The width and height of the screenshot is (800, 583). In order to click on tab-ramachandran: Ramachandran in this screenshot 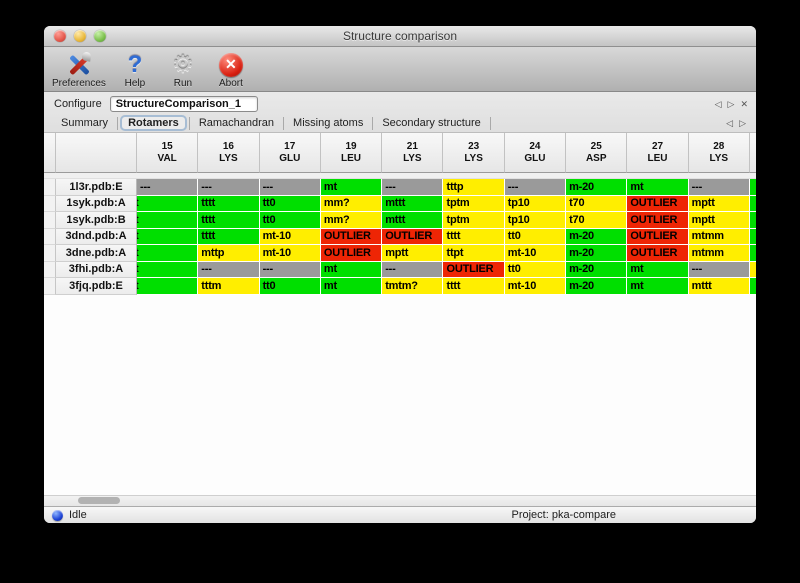, I will do `click(236, 123)`.